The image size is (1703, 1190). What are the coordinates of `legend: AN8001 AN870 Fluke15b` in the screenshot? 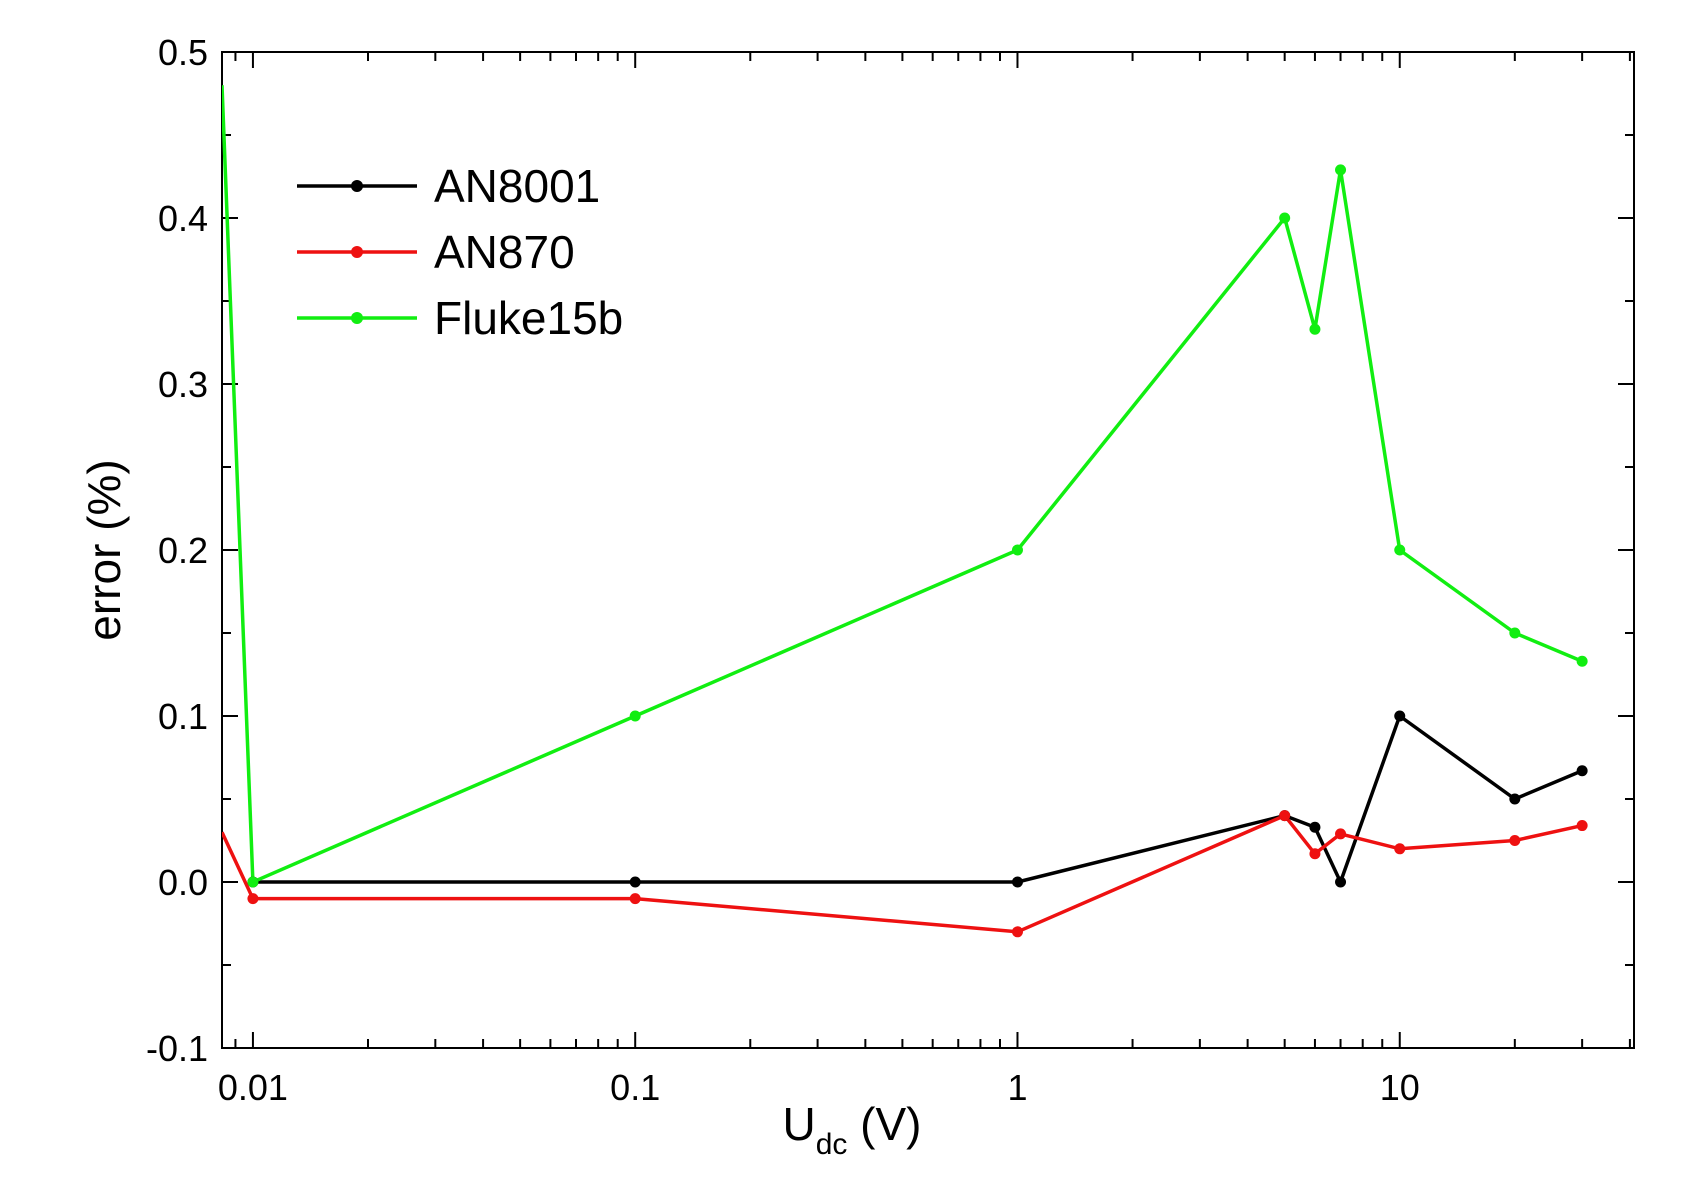 It's located at (460, 252).